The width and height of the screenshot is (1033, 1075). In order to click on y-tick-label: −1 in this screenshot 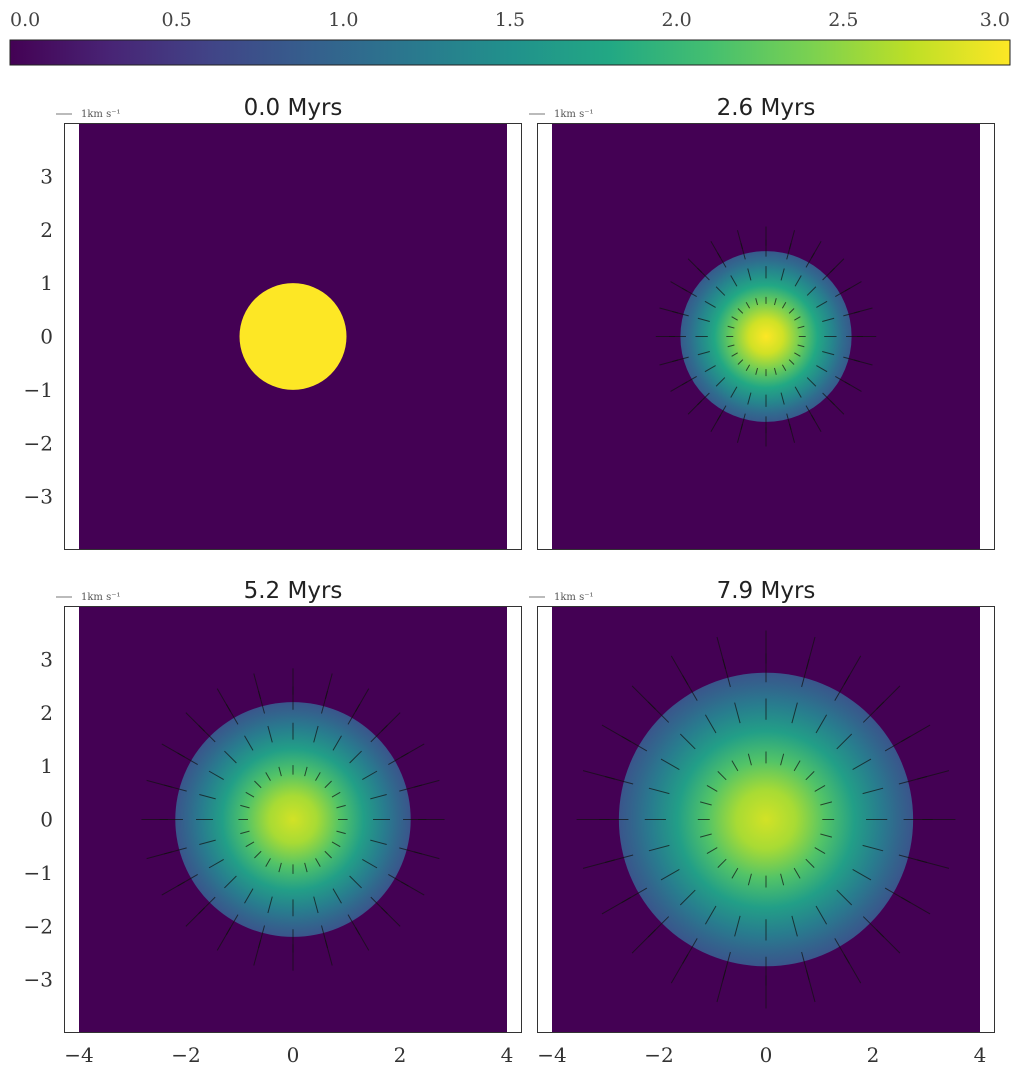, I will do `click(38, 873)`.